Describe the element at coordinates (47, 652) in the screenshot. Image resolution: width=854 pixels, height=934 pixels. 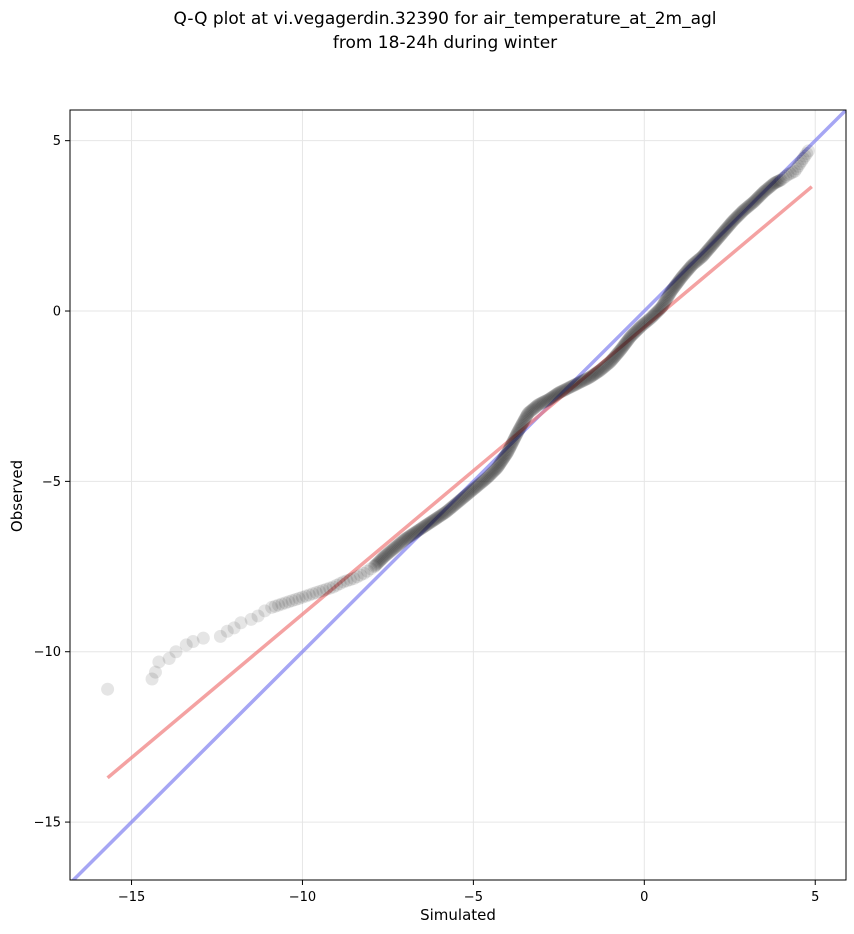
I see `y-tick-label: −10` at that location.